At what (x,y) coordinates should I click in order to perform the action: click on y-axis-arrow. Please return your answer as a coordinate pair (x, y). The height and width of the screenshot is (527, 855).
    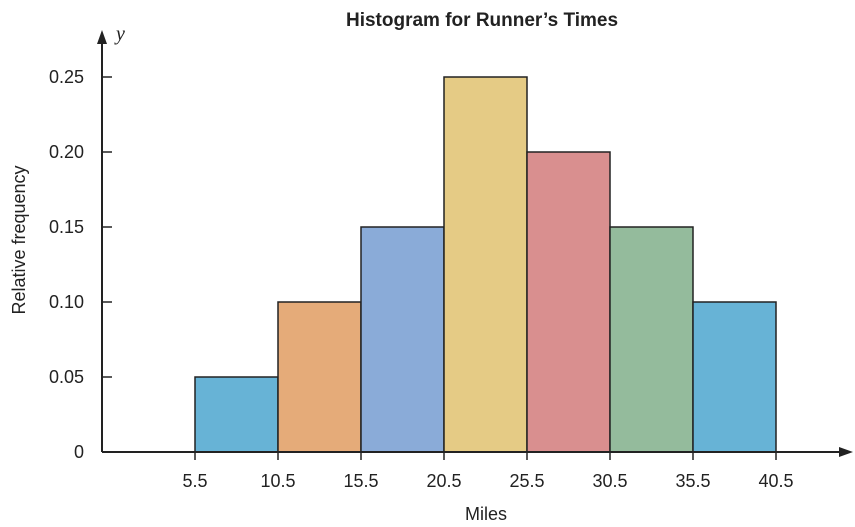
    Looking at the image, I should click on (102, 37).